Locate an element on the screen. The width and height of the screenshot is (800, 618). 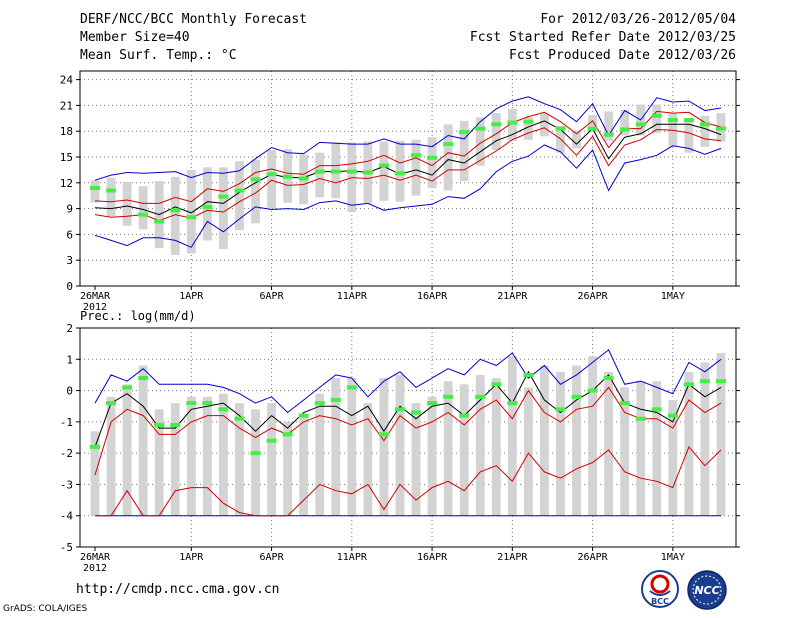
temp-ytick-label: 3 is located at coordinates (69, 260).